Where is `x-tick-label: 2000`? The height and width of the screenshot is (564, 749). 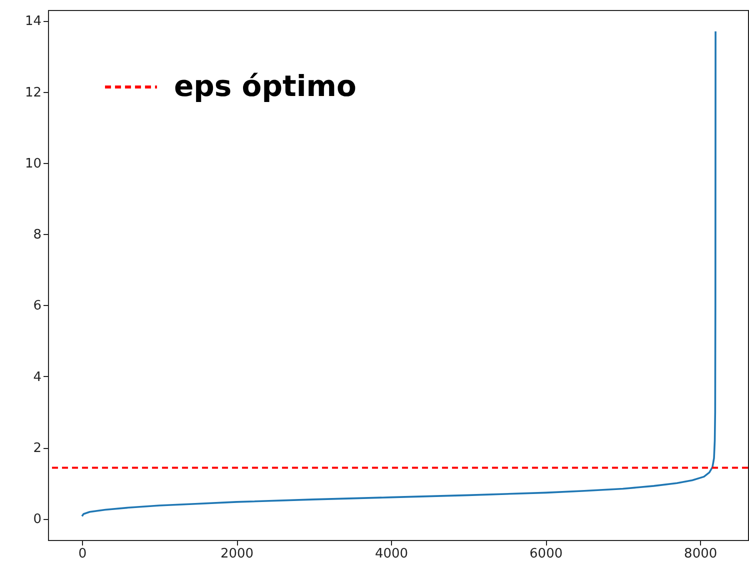 x-tick-label: 2000 is located at coordinates (237, 554).